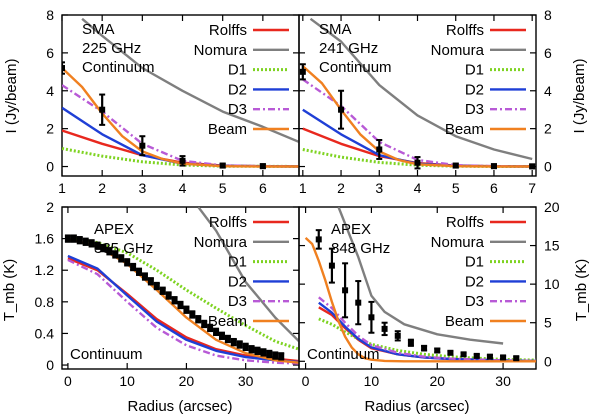  Describe the element at coordinates (45, 302) in the screenshot. I see `y-tick-label: 0.8` at that location.